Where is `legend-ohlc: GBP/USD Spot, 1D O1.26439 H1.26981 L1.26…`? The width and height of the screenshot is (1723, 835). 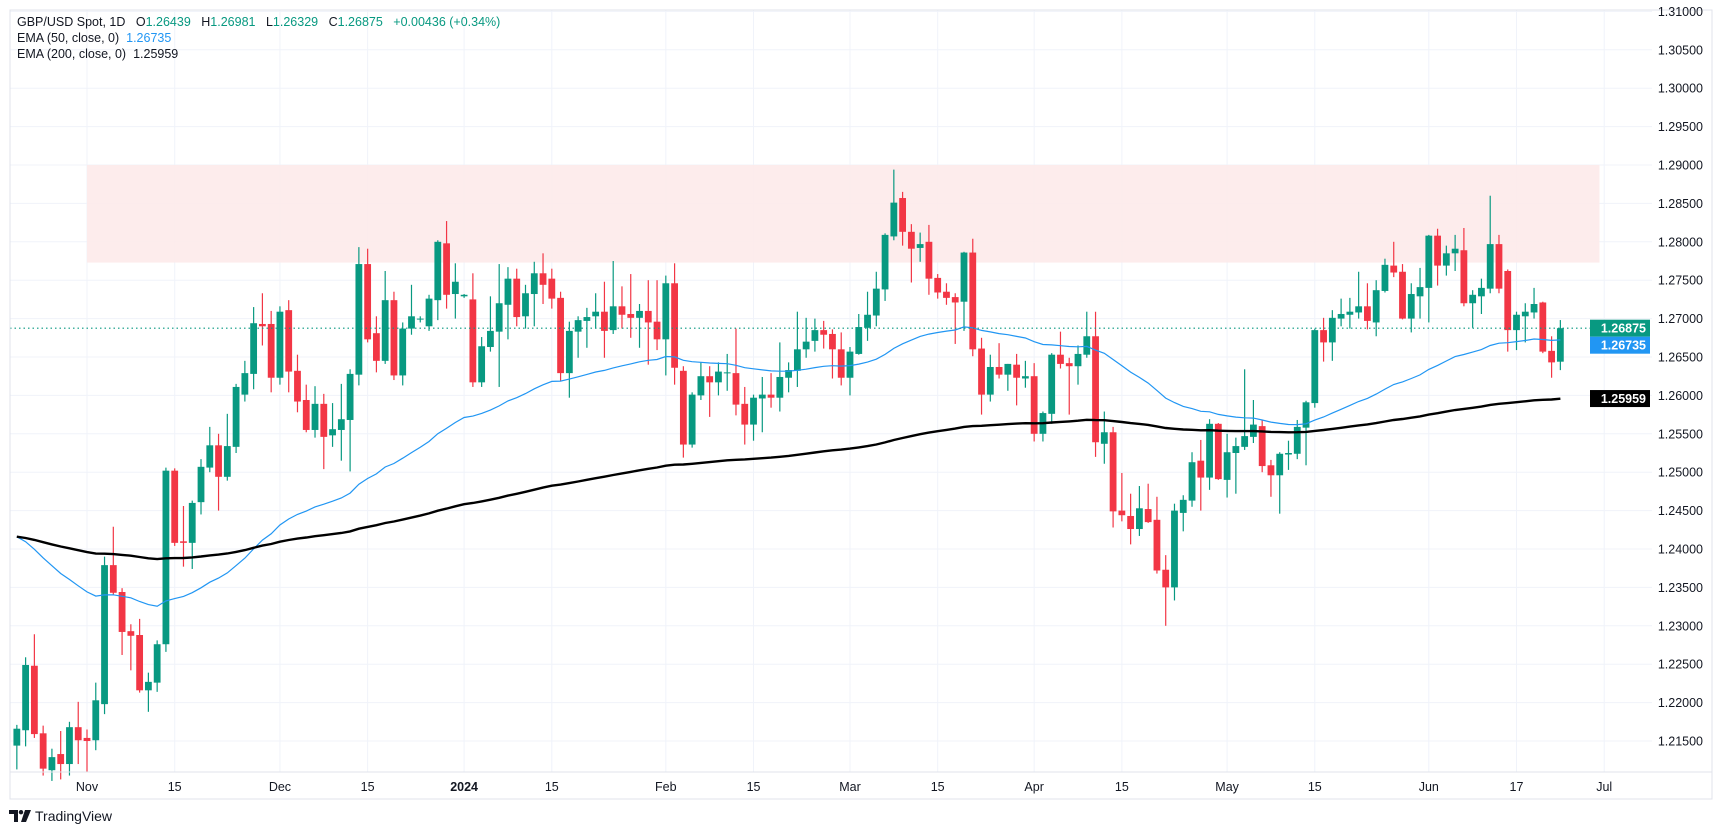 legend-ohlc: GBP/USD Spot, 1D O1.26439 H1.26981 L1.26… is located at coordinates (258, 22).